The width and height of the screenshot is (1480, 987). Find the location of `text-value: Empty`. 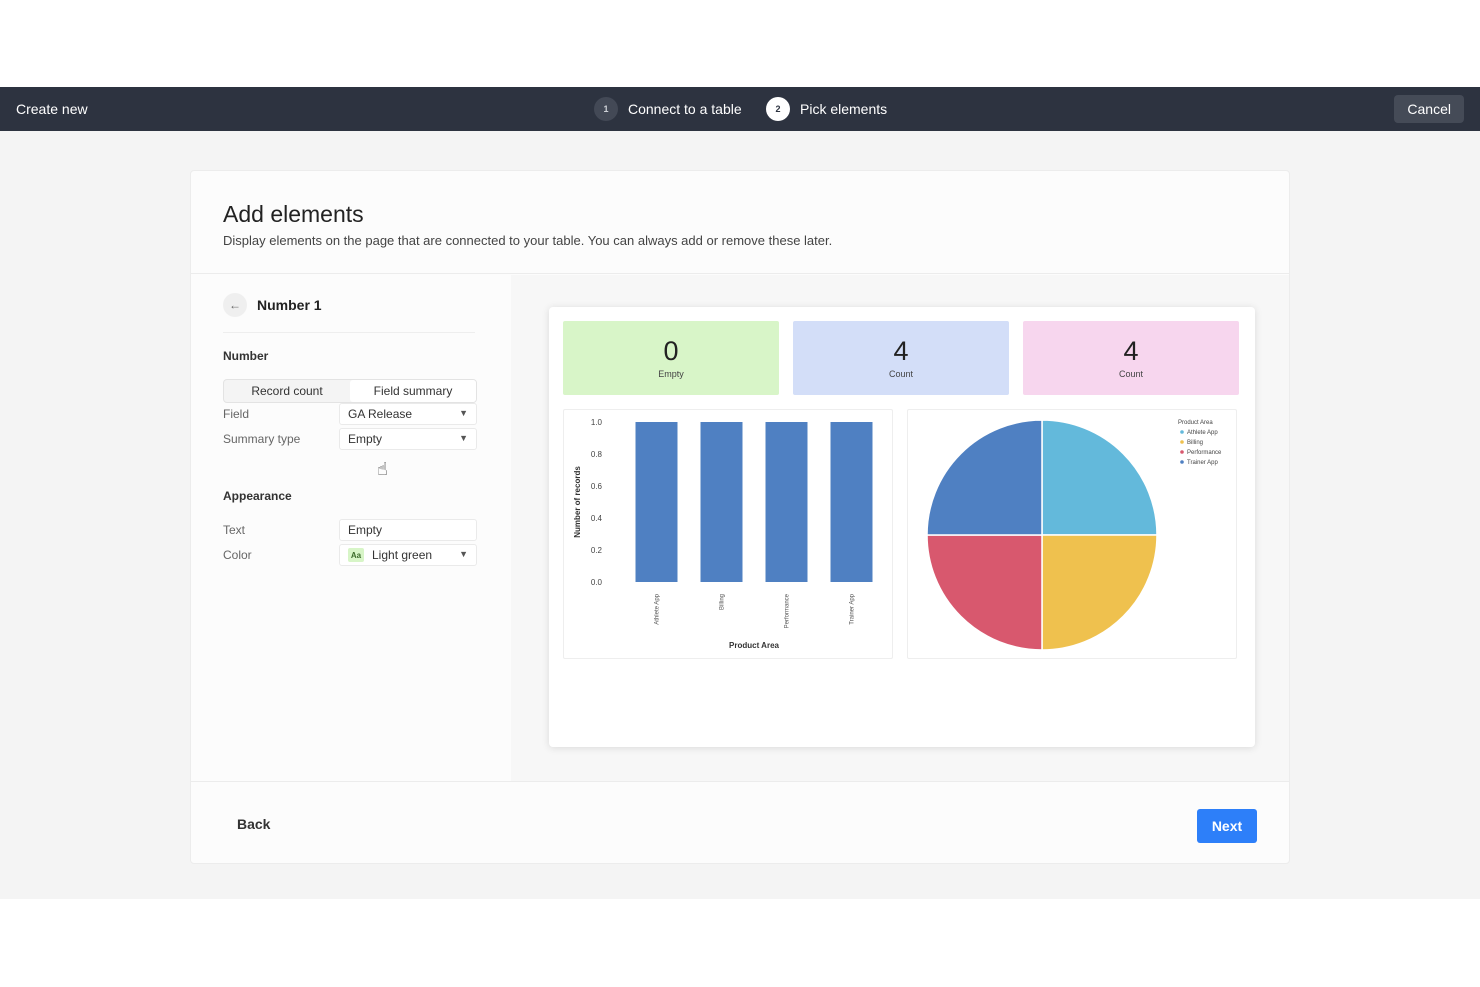

text-value: Empty is located at coordinates (365, 530).